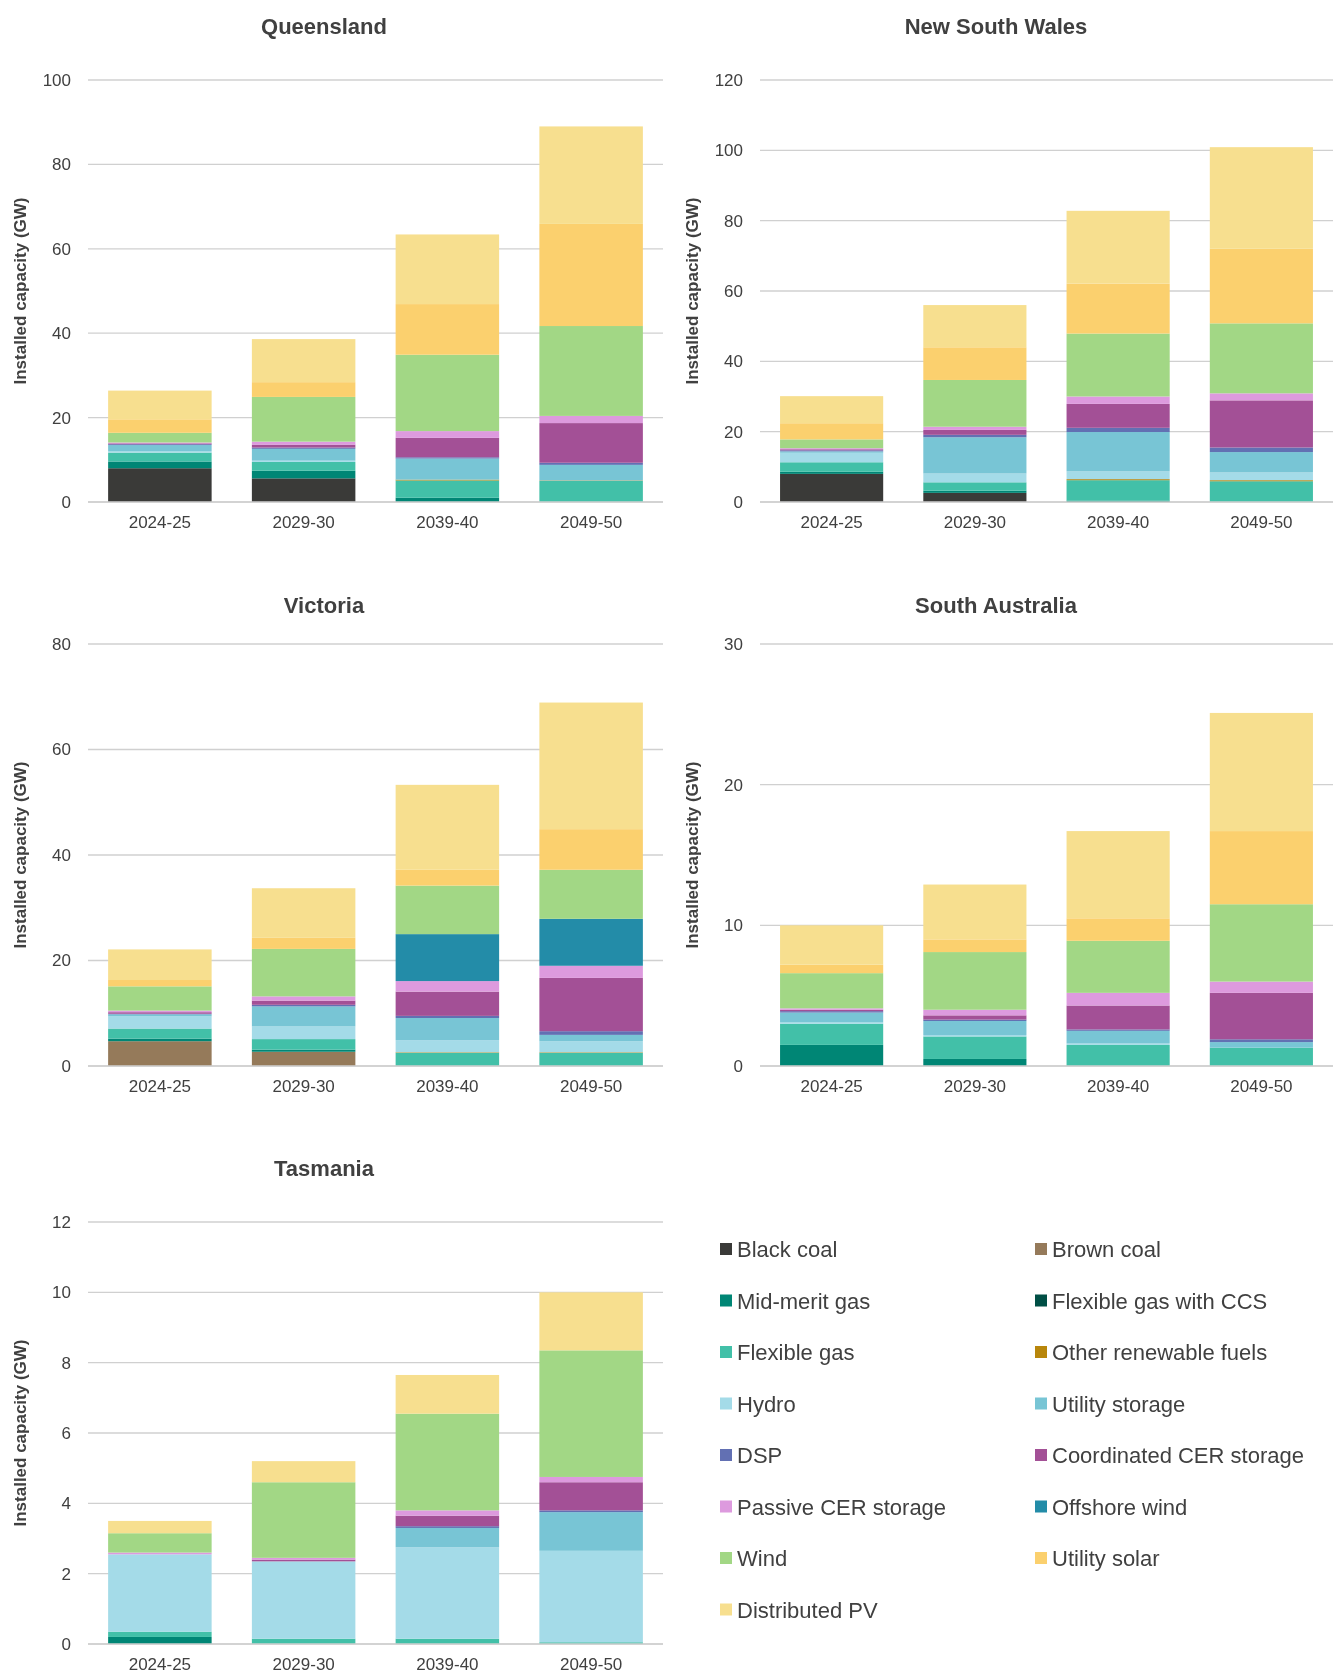 Image resolution: width=1336 pixels, height=1671 pixels. Describe the element at coordinates (728, 80) in the screenshot. I see `y-tick-label: 120` at that location.